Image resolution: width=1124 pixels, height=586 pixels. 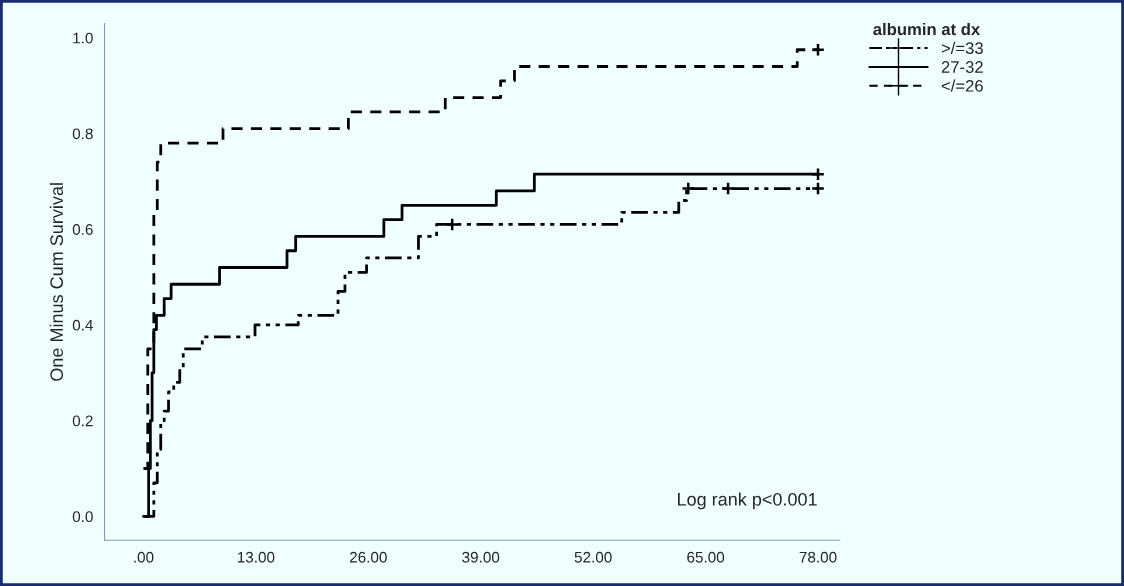 What do you see at coordinates (593, 557) in the screenshot?
I see `x-tick-label: 52.00` at bounding box center [593, 557].